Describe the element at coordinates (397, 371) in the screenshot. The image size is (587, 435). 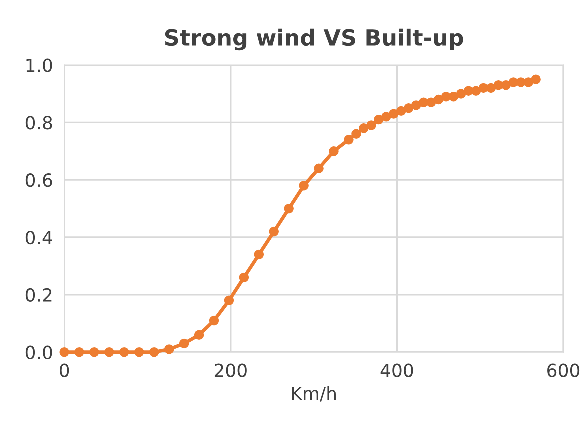
I see `x-tick-label: 400` at that location.